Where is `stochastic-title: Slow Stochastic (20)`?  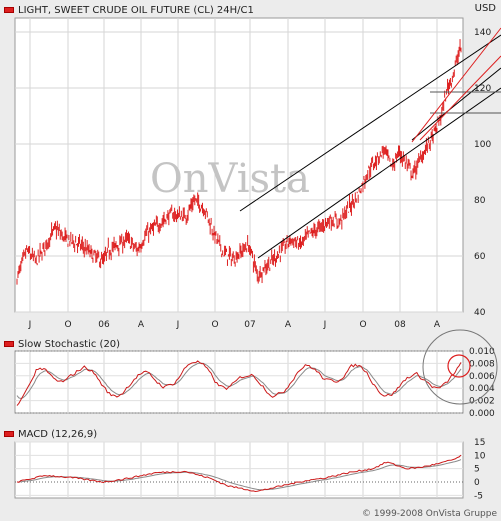
stochastic-title: Slow Stochastic (20) is located at coordinates (62, 344).